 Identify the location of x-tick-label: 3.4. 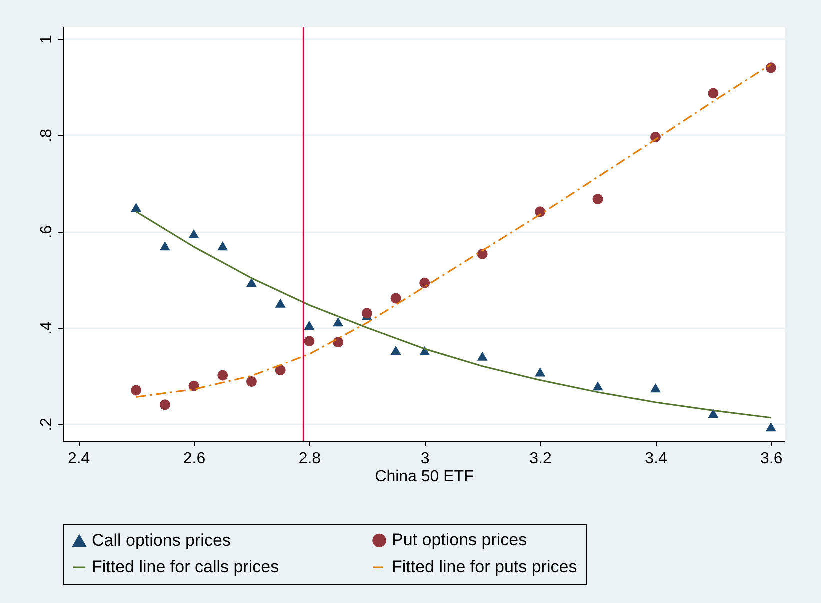
(656, 459).